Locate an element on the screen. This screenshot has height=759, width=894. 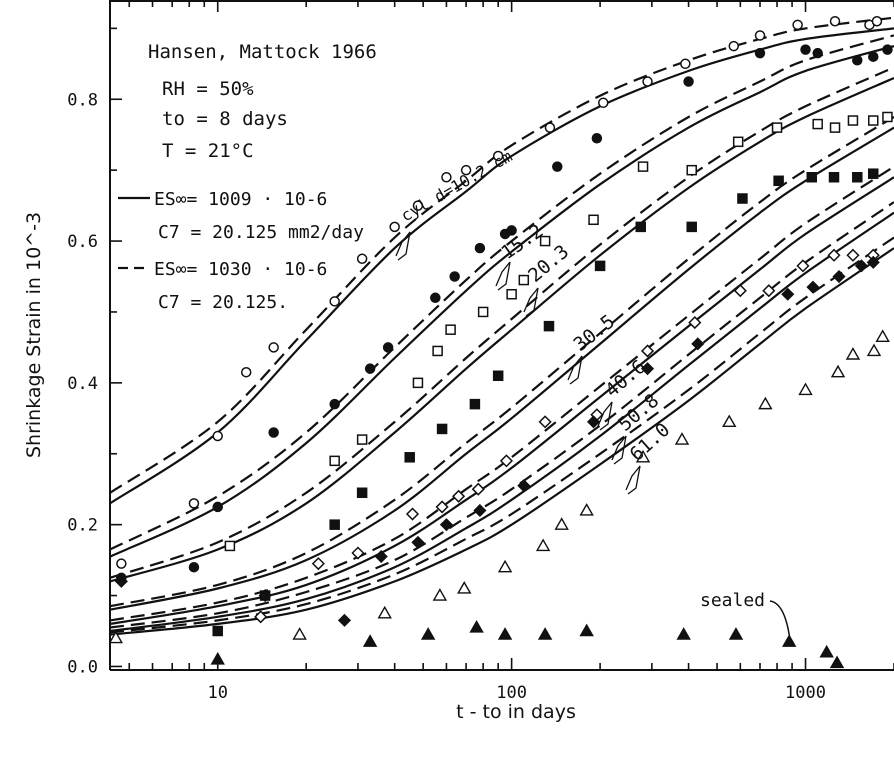
annotation-temp: T = 21°C is located at coordinates (208, 151).